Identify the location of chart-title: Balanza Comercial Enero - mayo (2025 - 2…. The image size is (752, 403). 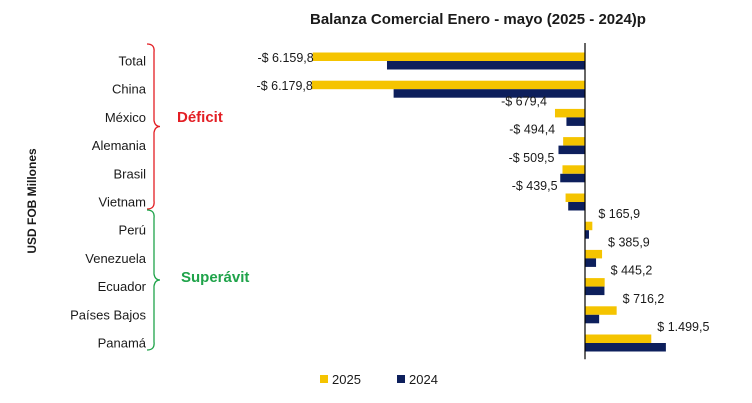
(478, 19).